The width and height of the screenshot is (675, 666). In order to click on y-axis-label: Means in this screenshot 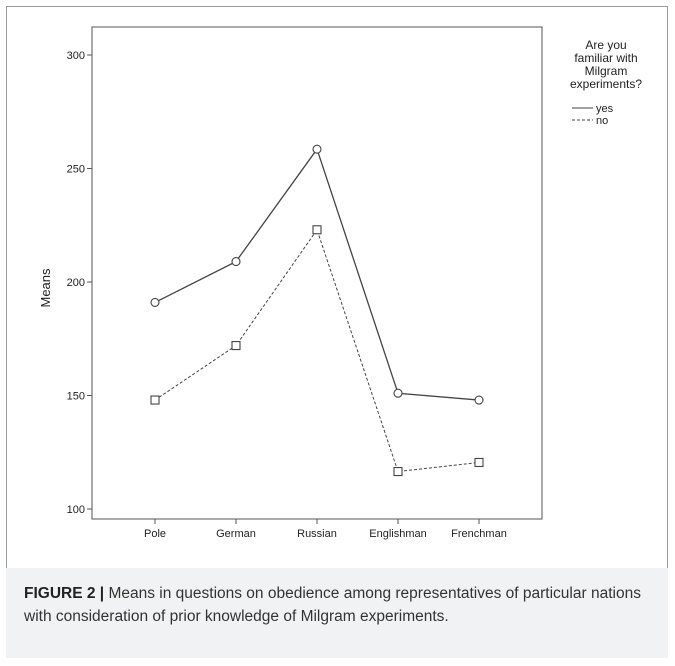, I will do `click(45, 288)`.